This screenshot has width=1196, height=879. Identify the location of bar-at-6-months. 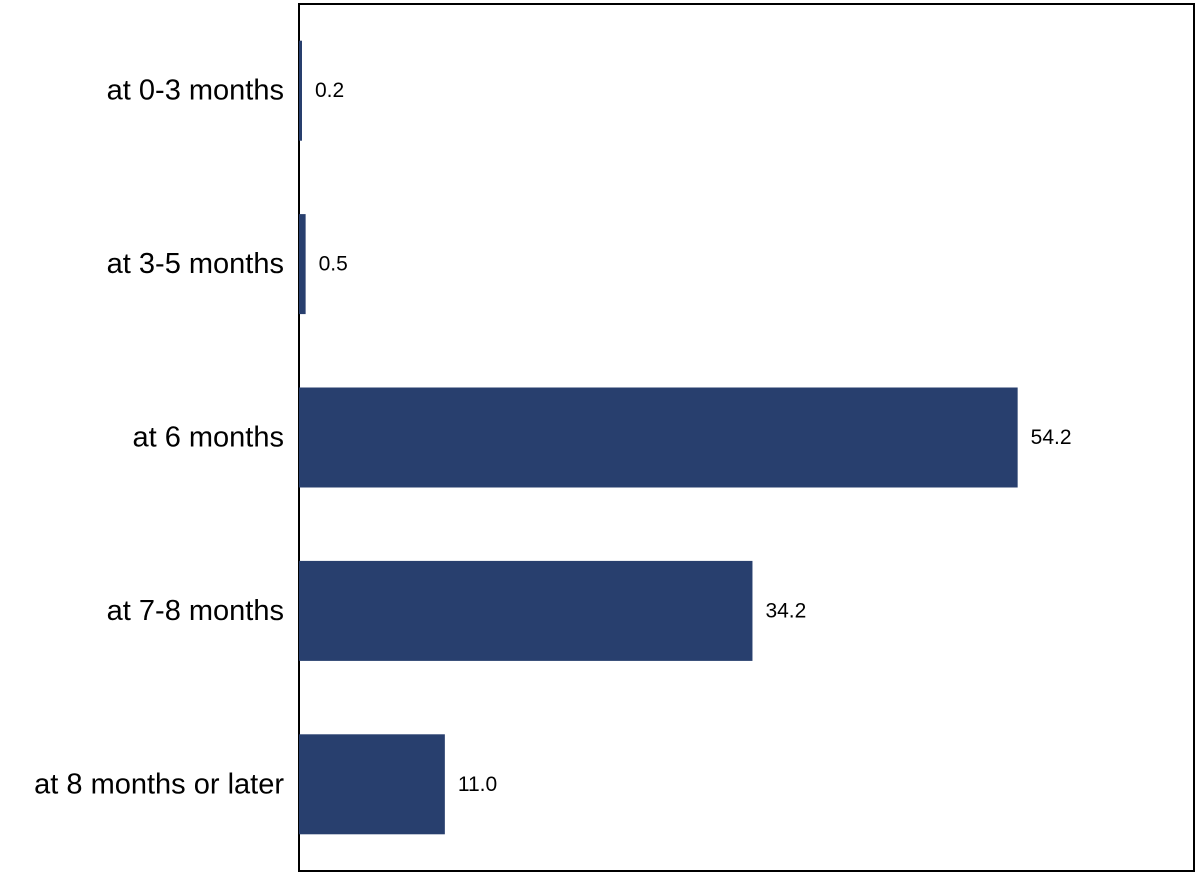
(658, 437).